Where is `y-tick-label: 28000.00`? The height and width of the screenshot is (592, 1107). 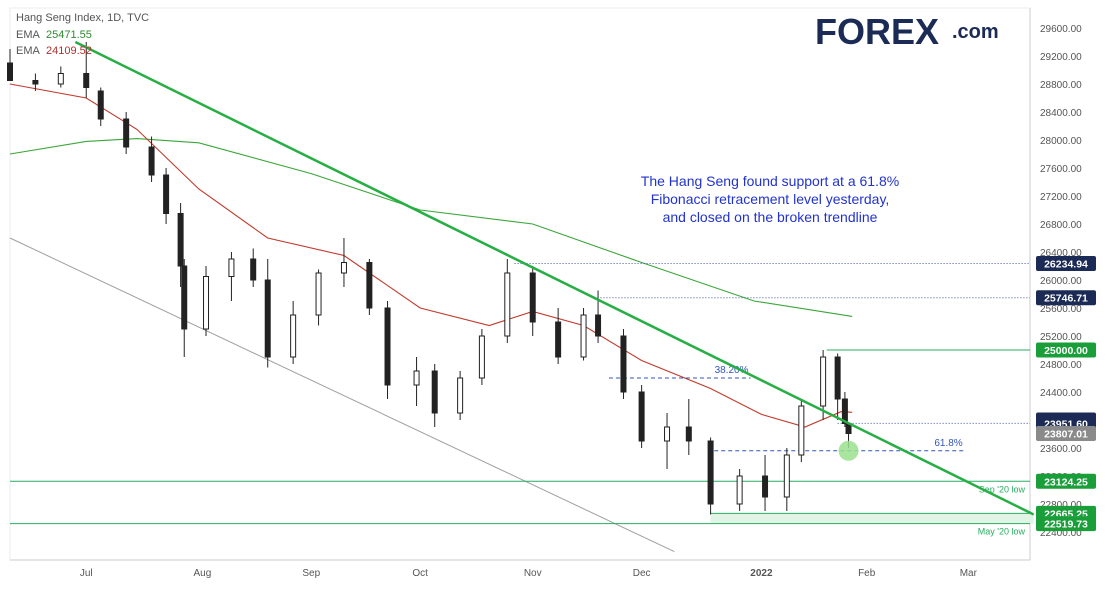
y-tick-label: 28000.00 is located at coordinates (1061, 141).